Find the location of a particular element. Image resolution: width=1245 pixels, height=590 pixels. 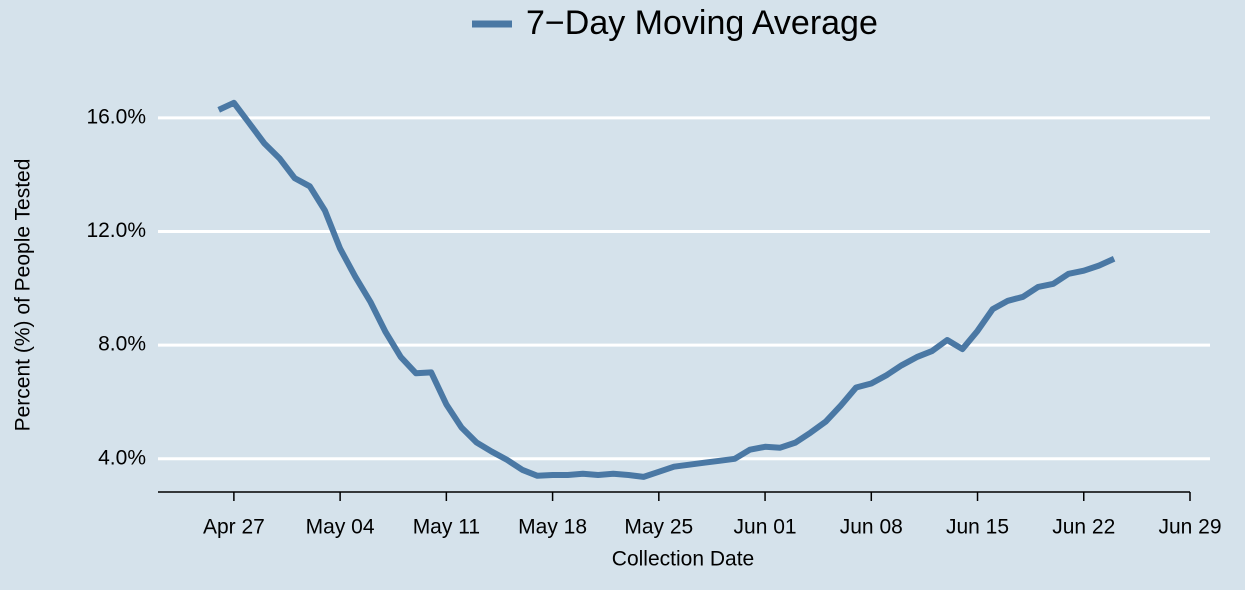

y-tick-label: 4.0% is located at coordinates (122, 457).